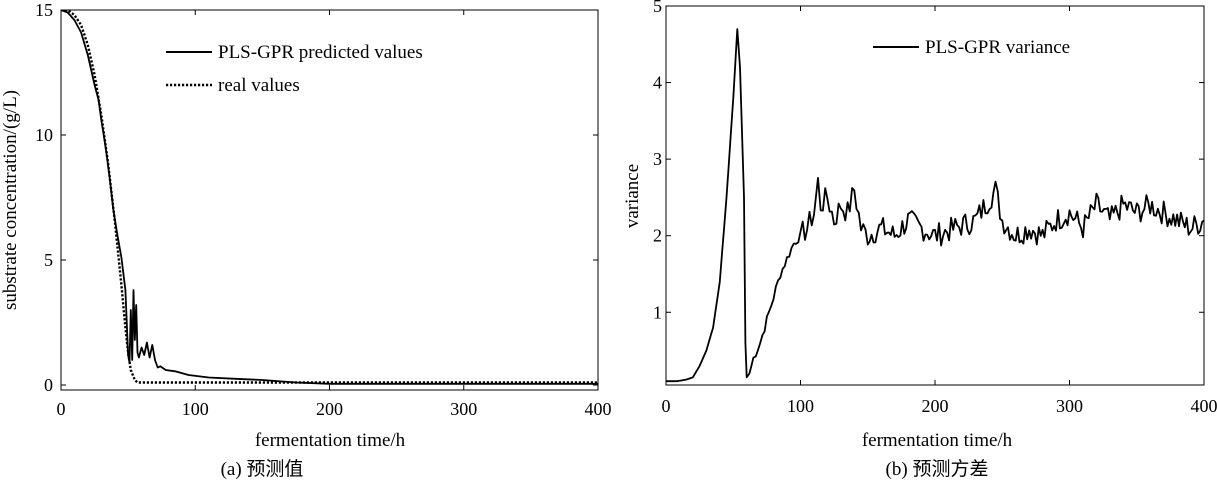  I want to click on y-axis-label: substrate concentration/(g/L), so click(10, 200).